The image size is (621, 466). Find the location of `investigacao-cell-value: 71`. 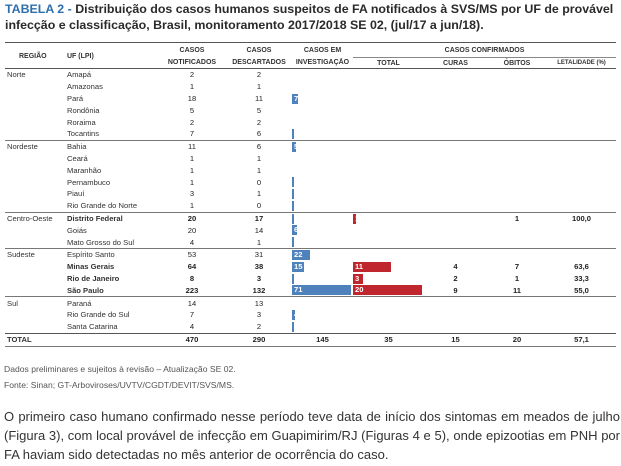

investigacao-cell-value: 71 is located at coordinates (298, 290).